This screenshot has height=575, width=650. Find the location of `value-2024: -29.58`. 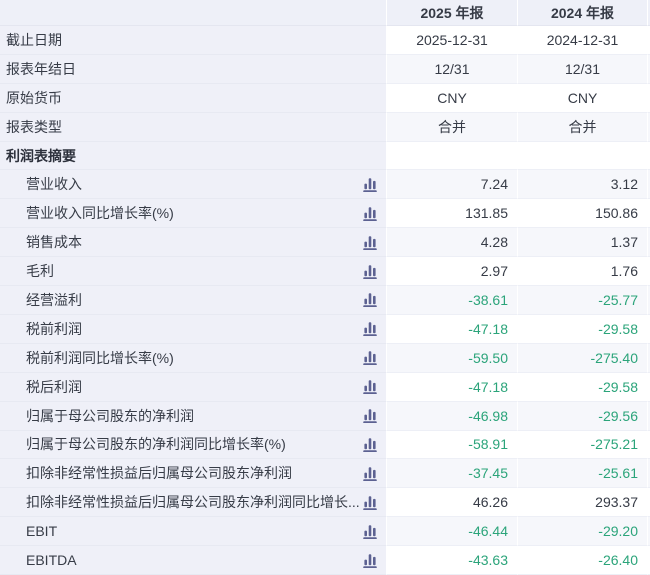

value-2024: -29.58 is located at coordinates (618, 328).